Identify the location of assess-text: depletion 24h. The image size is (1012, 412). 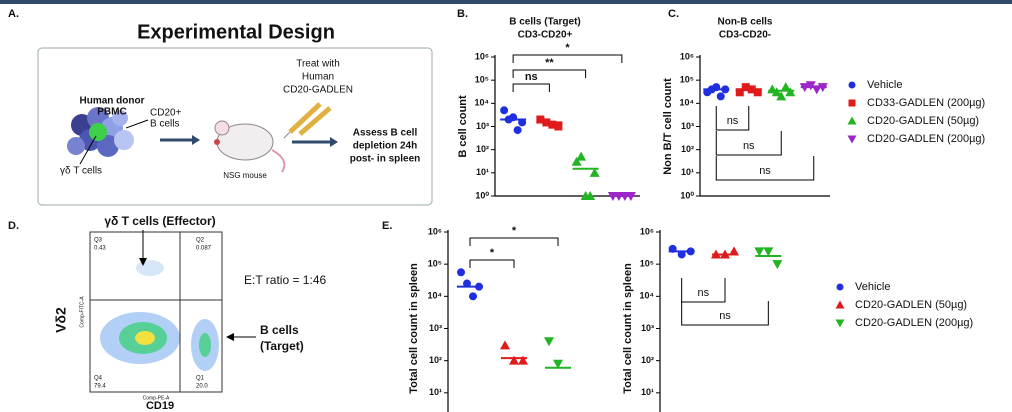
(385, 146).